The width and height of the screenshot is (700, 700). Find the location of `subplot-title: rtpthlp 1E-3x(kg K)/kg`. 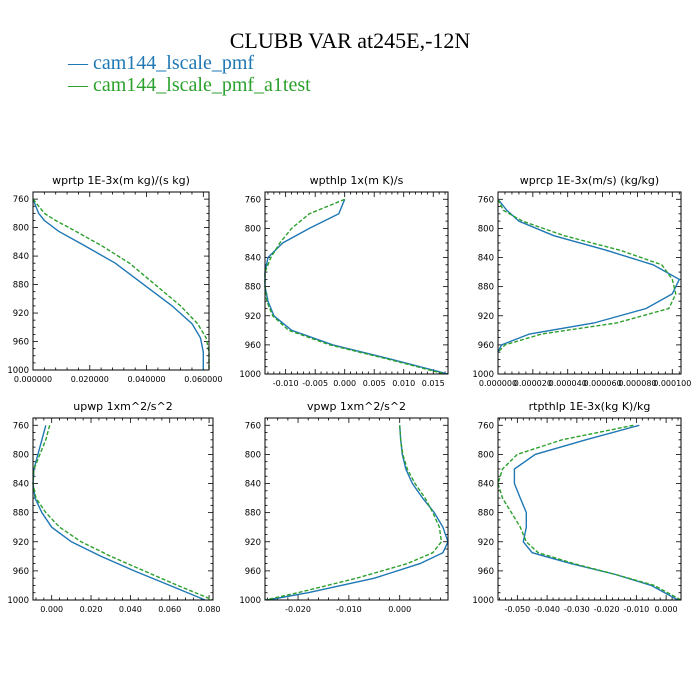

subplot-title: rtpthlp 1E-3x(kg K)/kg is located at coordinates (590, 406).